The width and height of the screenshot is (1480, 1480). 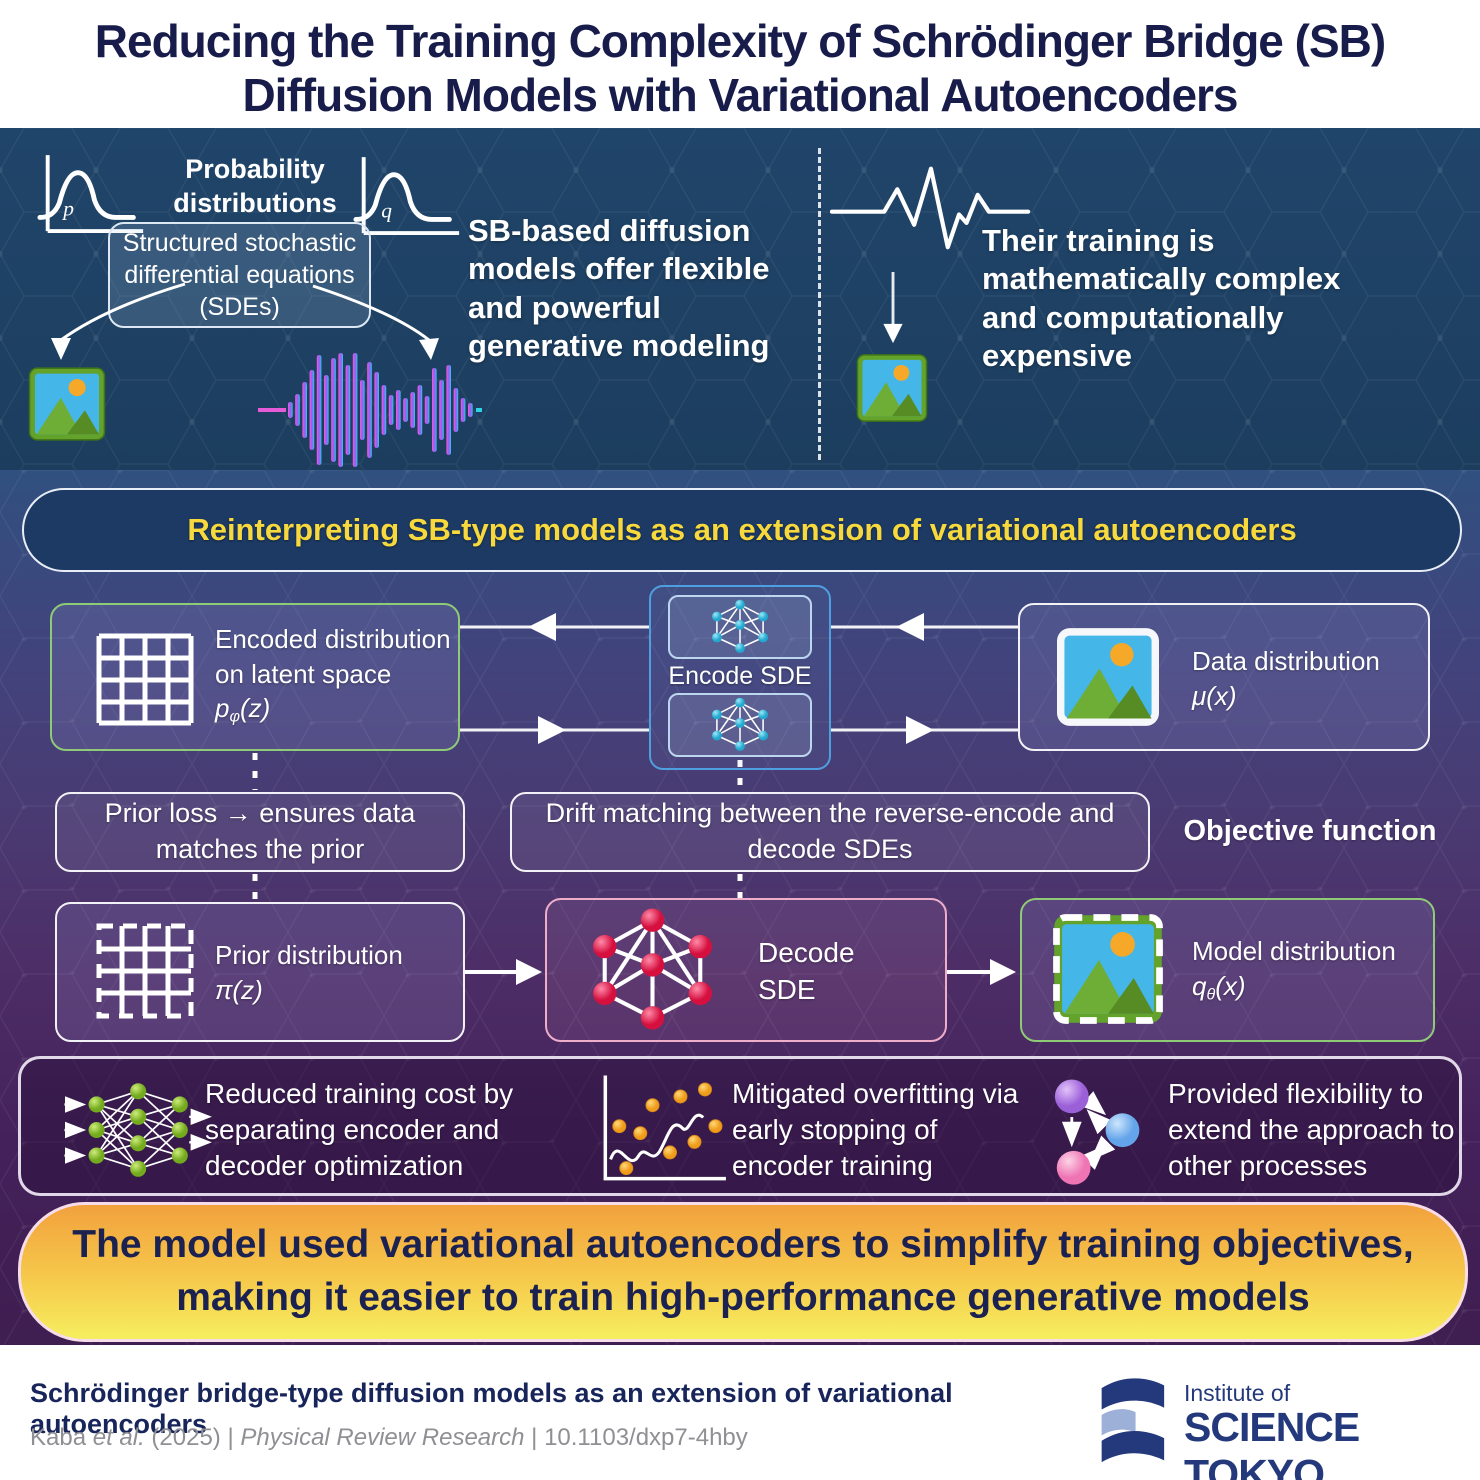 What do you see at coordinates (118, 1437) in the screenshot?
I see `credit-etal: et al.` at bounding box center [118, 1437].